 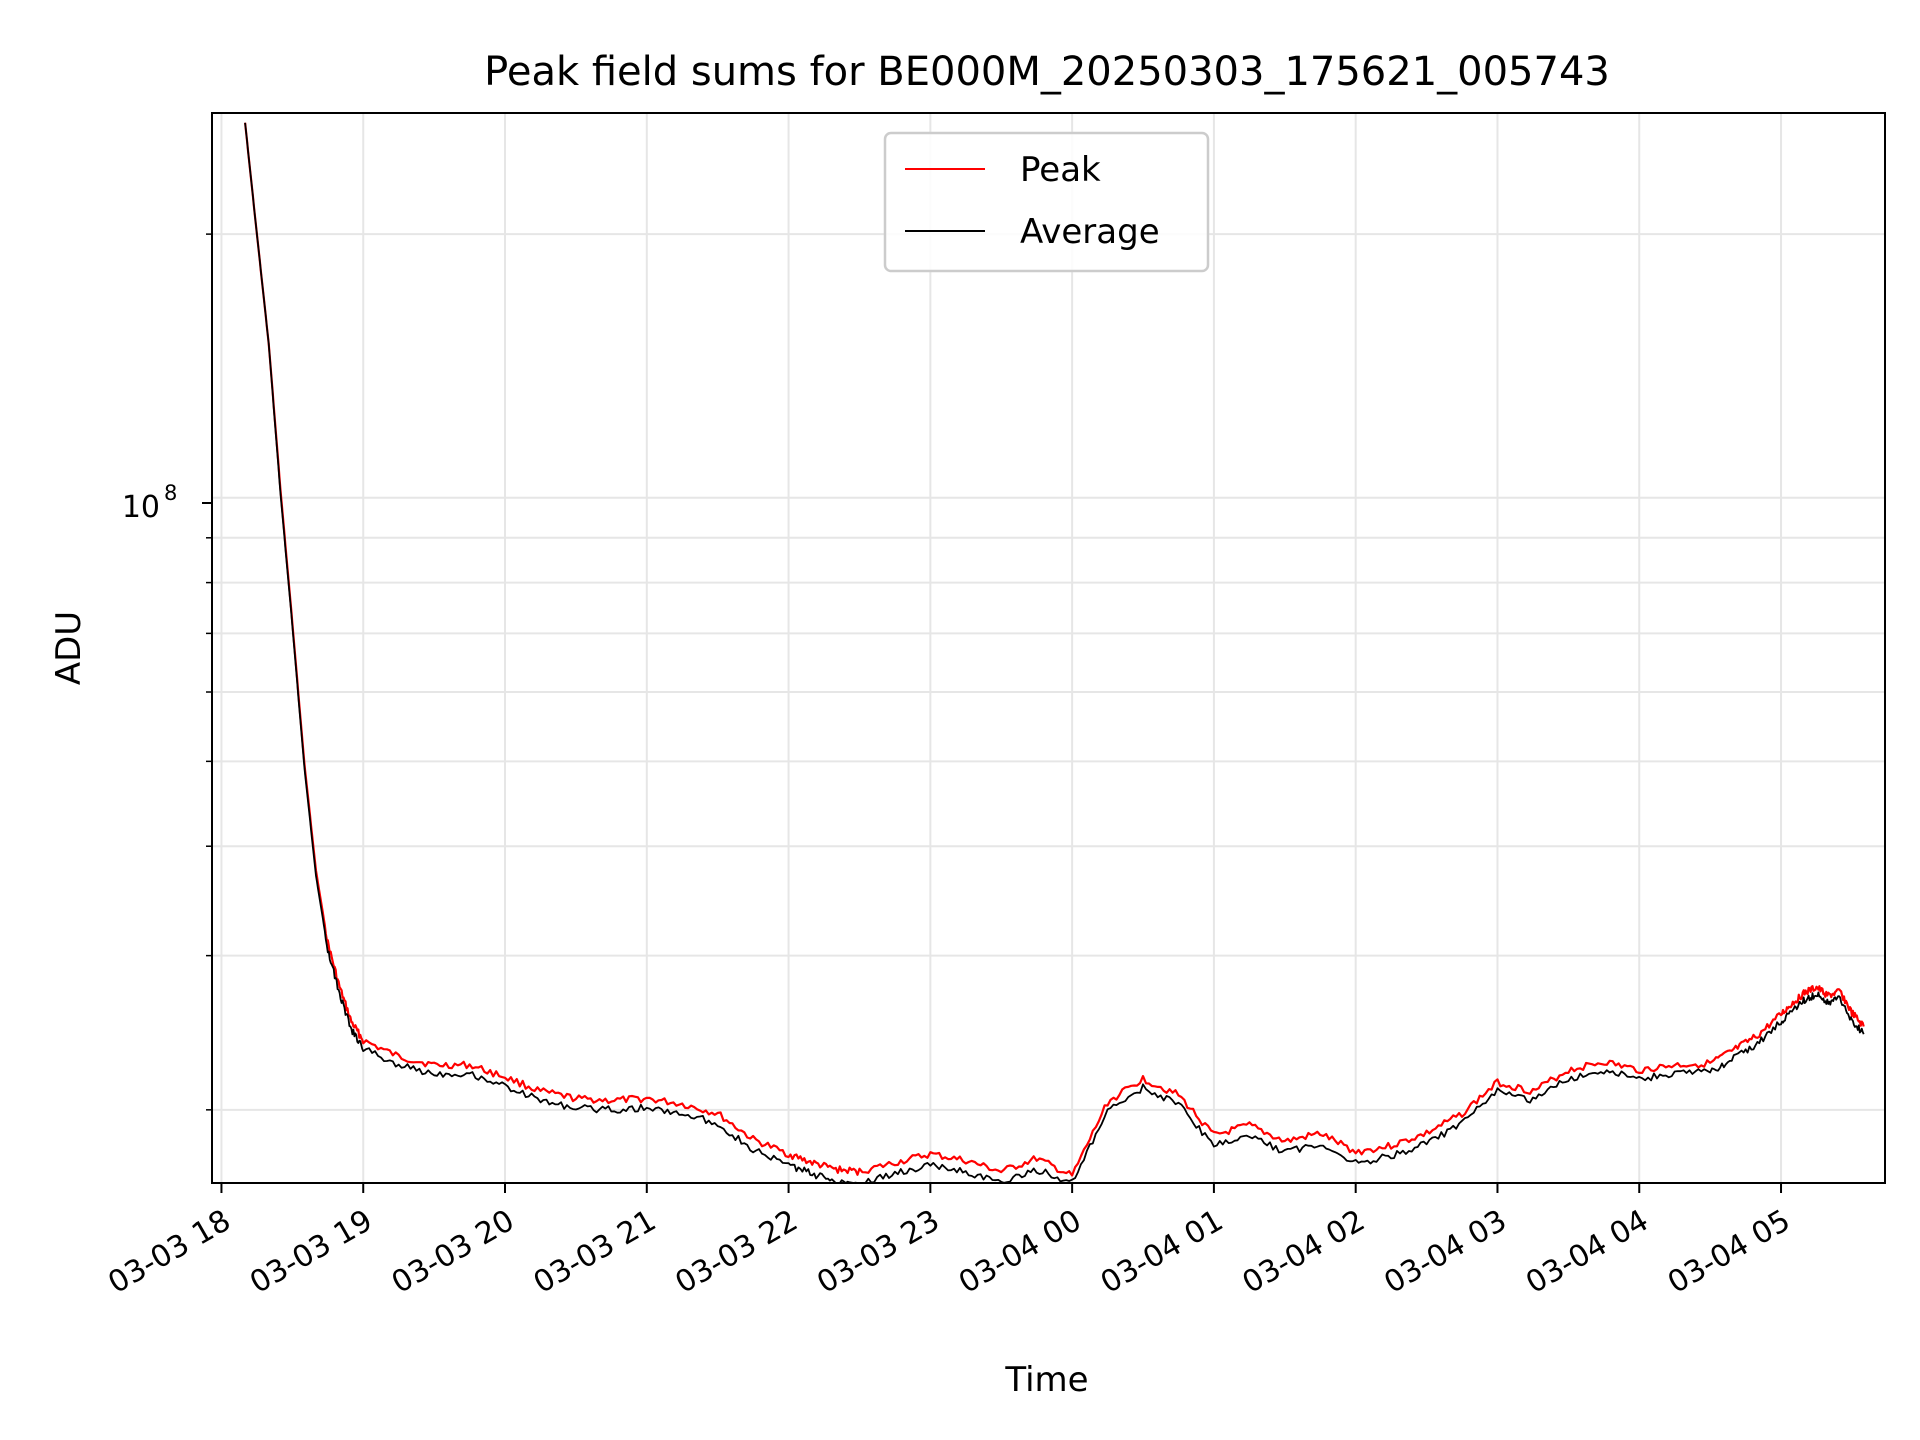 I want to click on y-axis: 10 8, so click(x=167, y=672).